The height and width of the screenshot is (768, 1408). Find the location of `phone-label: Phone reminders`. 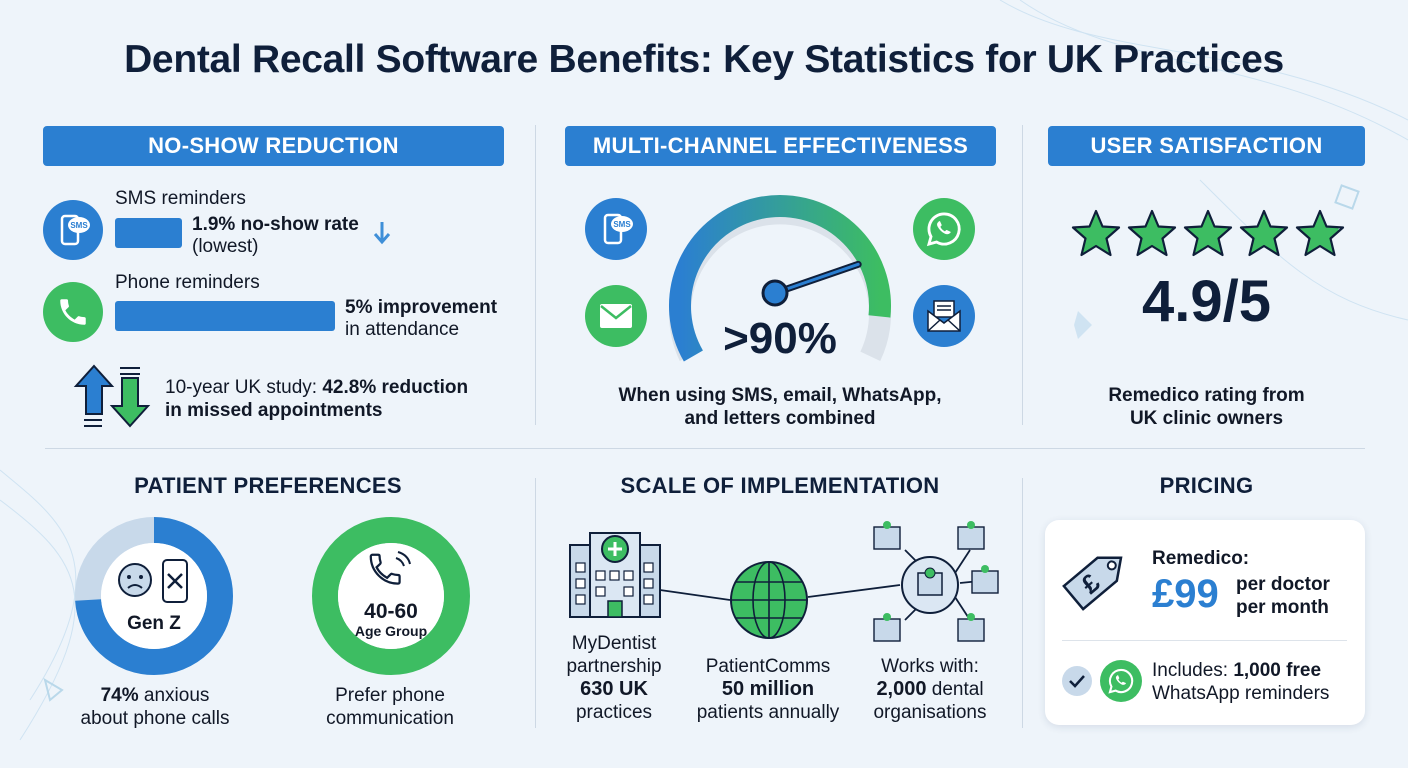

phone-label: Phone reminders is located at coordinates (187, 282).